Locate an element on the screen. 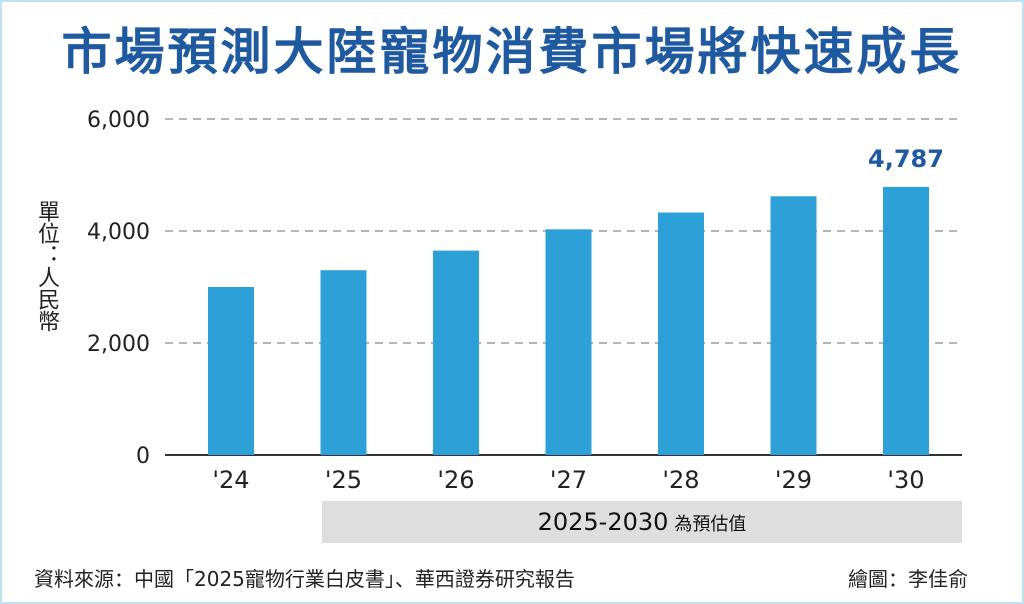 Image resolution: width=1024 pixels, height=604 pixels. chart-title: 市場預測大陸寵物消費市場將快速成長 is located at coordinates (512, 52).